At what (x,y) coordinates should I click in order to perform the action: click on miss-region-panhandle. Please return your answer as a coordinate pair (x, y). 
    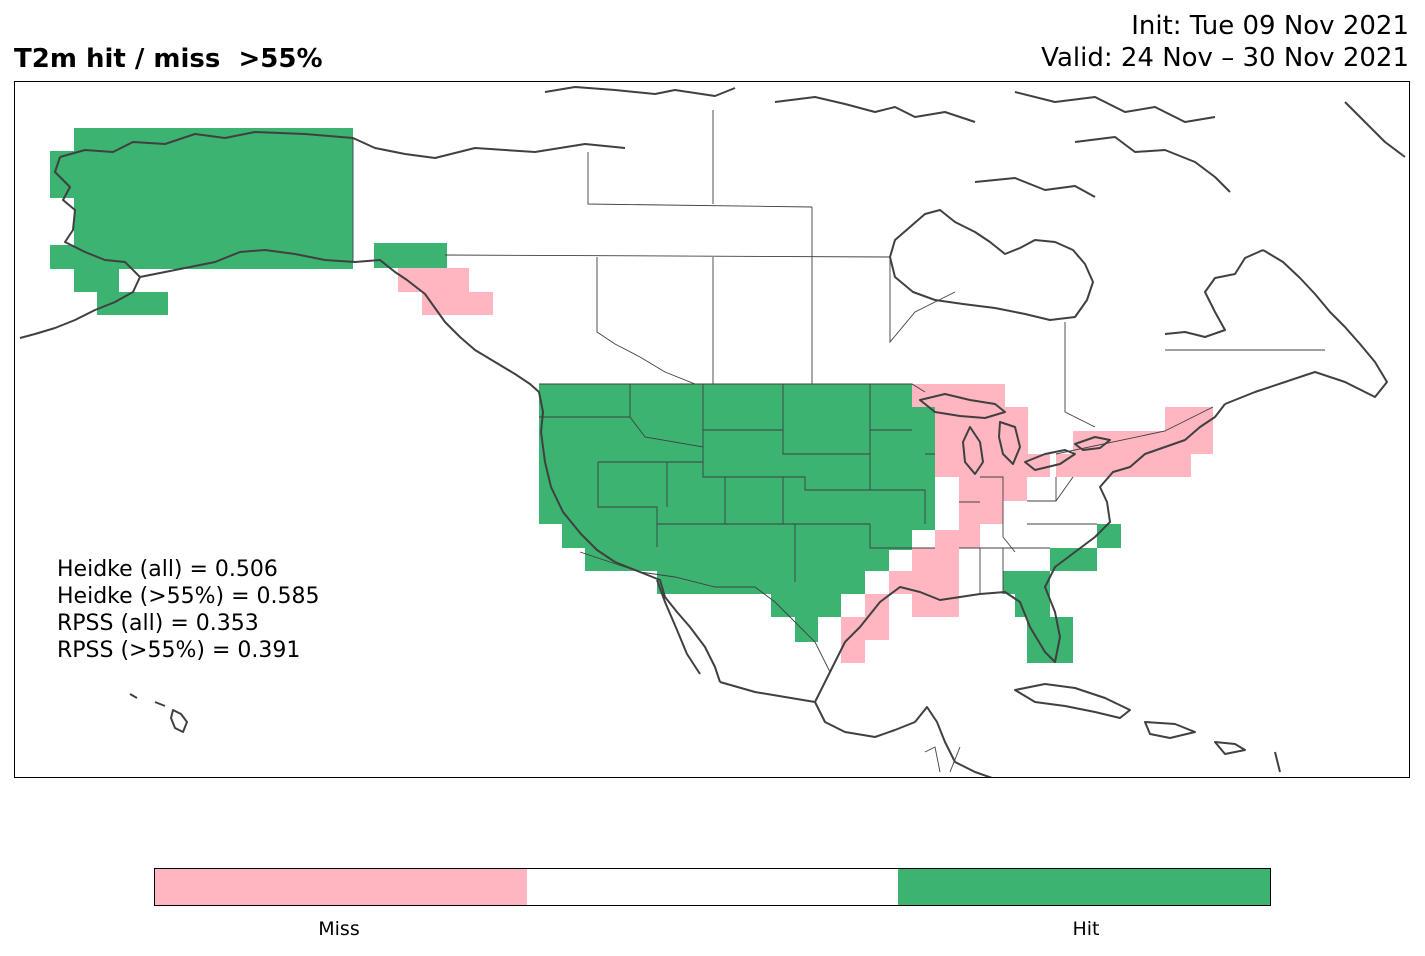
    Looking at the image, I should click on (445, 291).